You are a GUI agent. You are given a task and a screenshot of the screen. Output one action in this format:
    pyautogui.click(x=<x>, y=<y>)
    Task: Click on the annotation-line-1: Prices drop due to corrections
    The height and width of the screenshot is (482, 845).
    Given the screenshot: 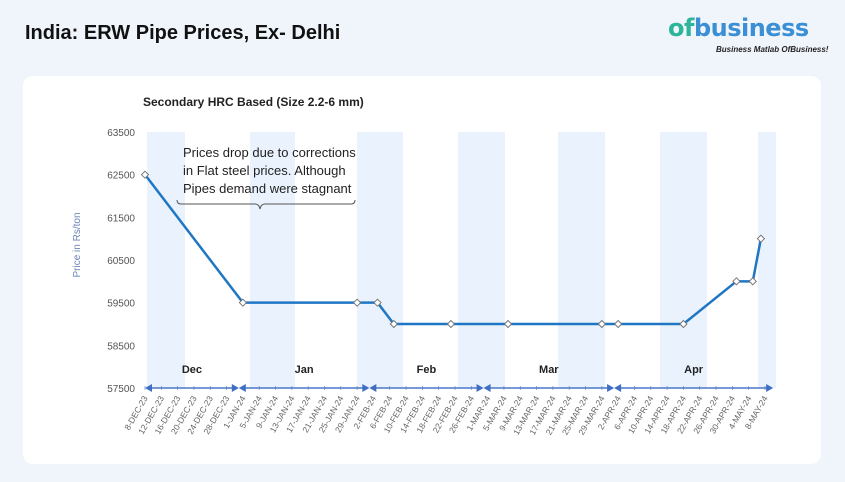 What is the action you would take?
    pyautogui.click(x=269, y=152)
    